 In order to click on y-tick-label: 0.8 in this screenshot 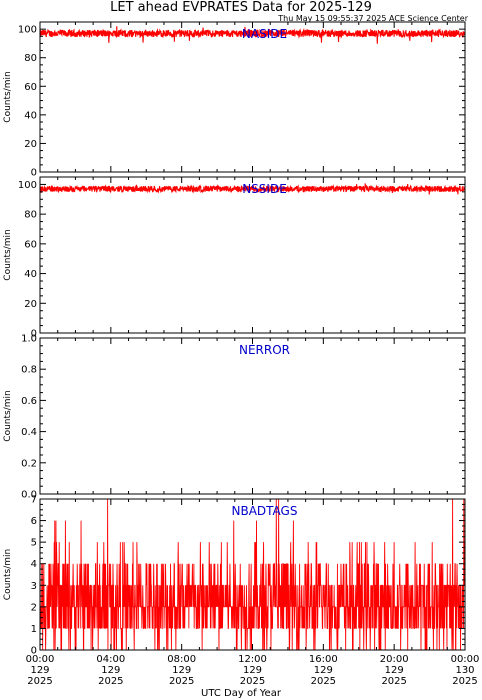, I will do `click(29, 370)`.